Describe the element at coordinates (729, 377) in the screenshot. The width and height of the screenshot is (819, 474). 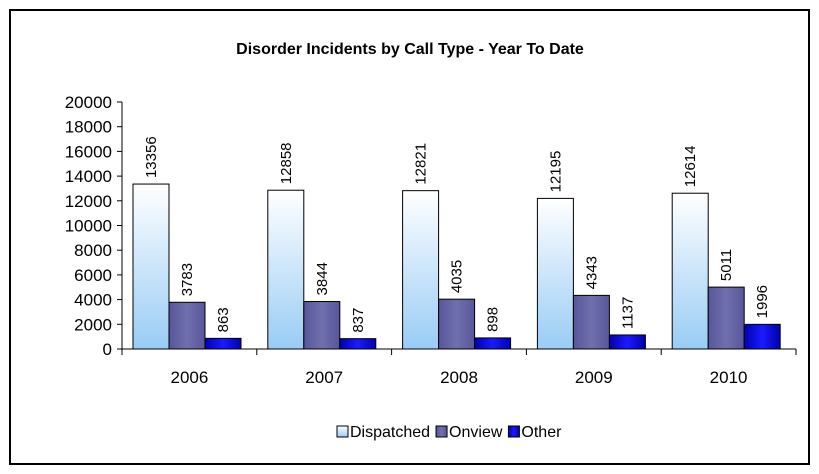
I see `x-tick-label: 2010` at that location.